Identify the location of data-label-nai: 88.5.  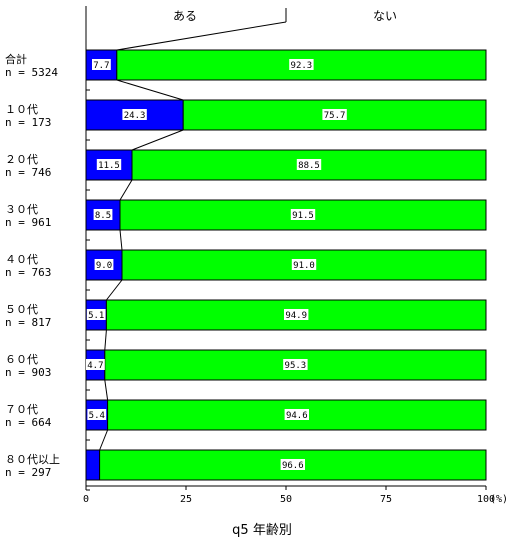
(309, 166).